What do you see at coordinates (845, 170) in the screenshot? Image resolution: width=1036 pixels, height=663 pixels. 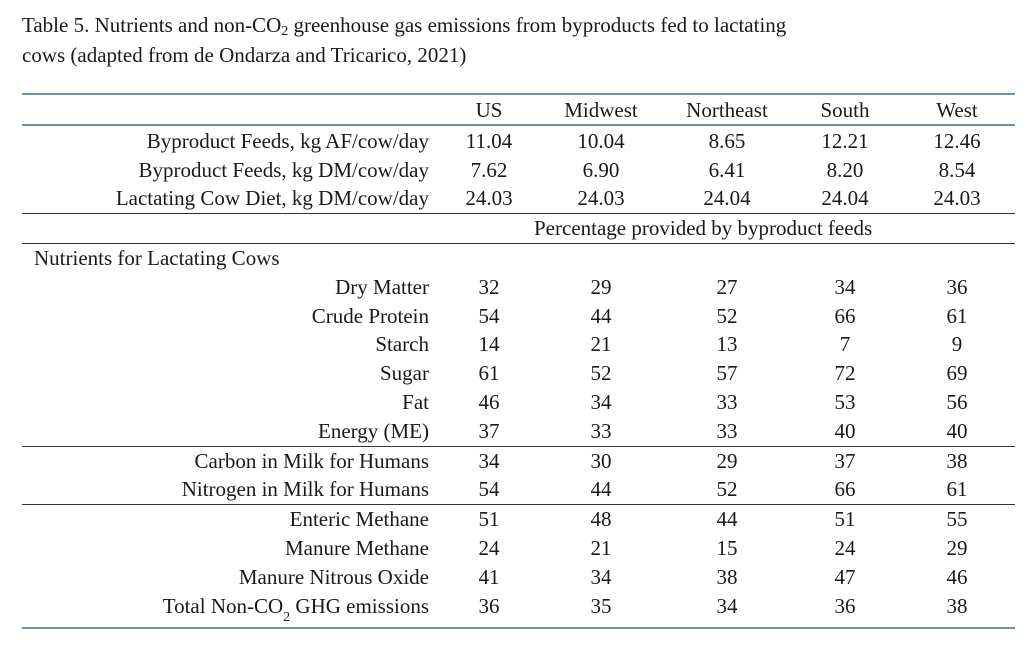 I see `cell-south: 8.20` at bounding box center [845, 170].